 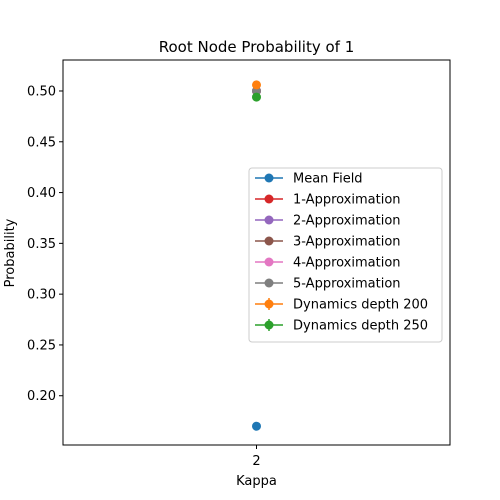 What do you see at coordinates (41, 193) in the screenshot?
I see `y-tick-label: 0.40` at bounding box center [41, 193].